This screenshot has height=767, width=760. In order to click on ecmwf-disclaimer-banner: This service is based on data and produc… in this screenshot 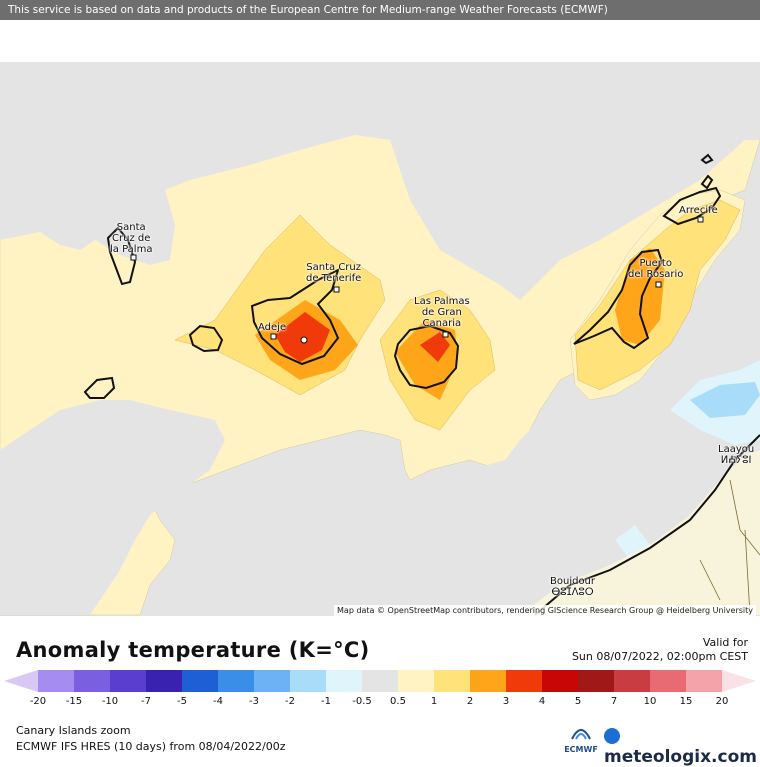, I will do `click(380, 10)`.